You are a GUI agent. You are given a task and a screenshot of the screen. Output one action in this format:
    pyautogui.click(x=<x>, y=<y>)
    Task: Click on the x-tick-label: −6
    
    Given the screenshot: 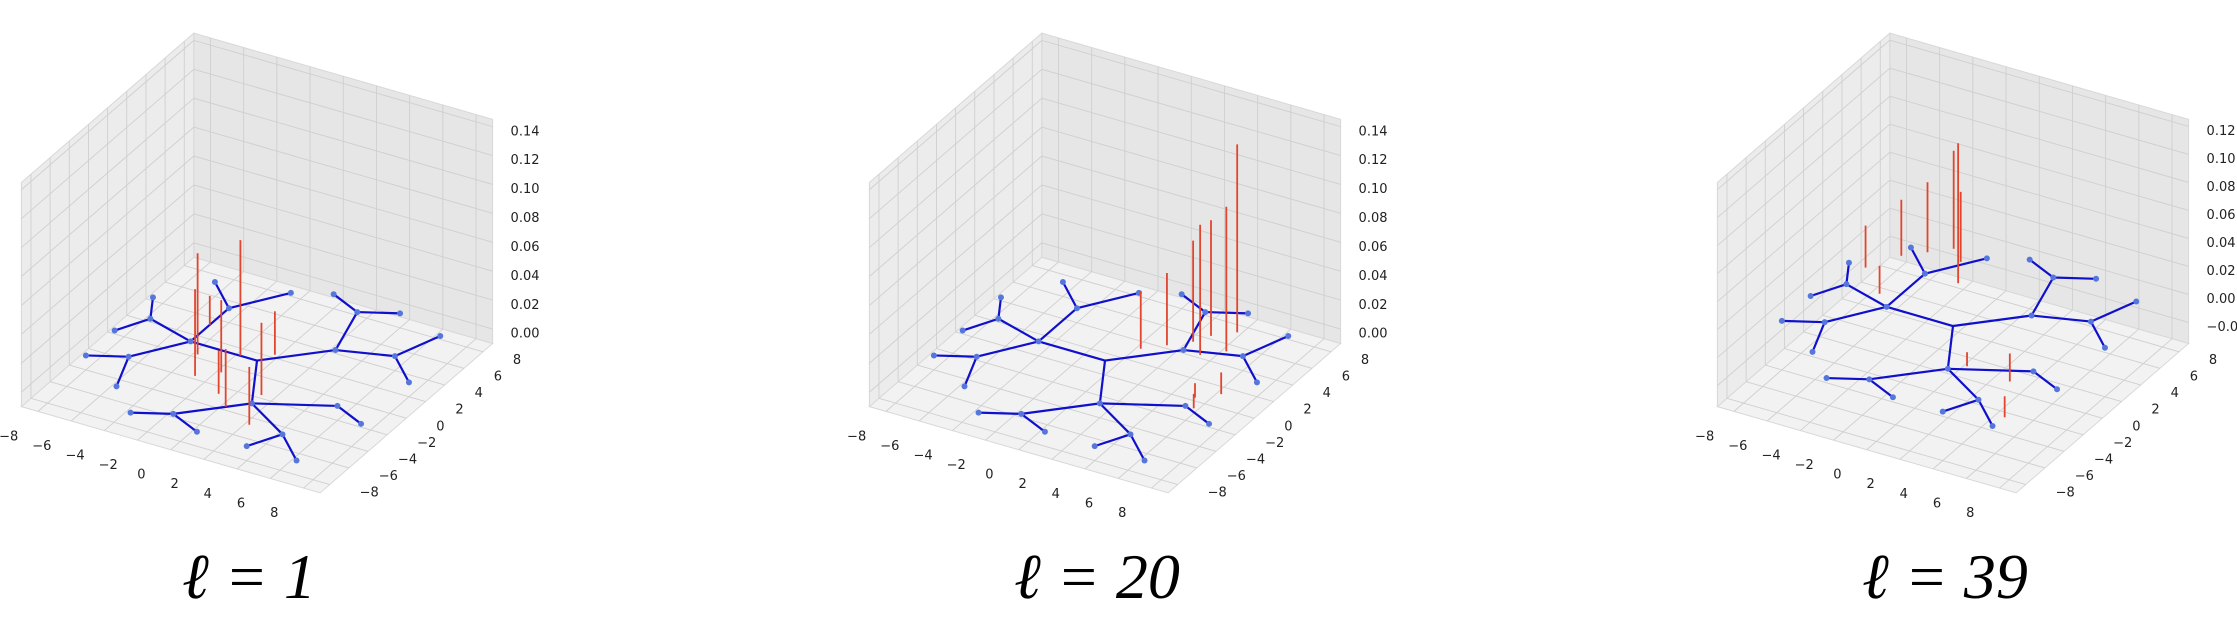 What is the action you would take?
    pyautogui.click(x=889, y=446)
    